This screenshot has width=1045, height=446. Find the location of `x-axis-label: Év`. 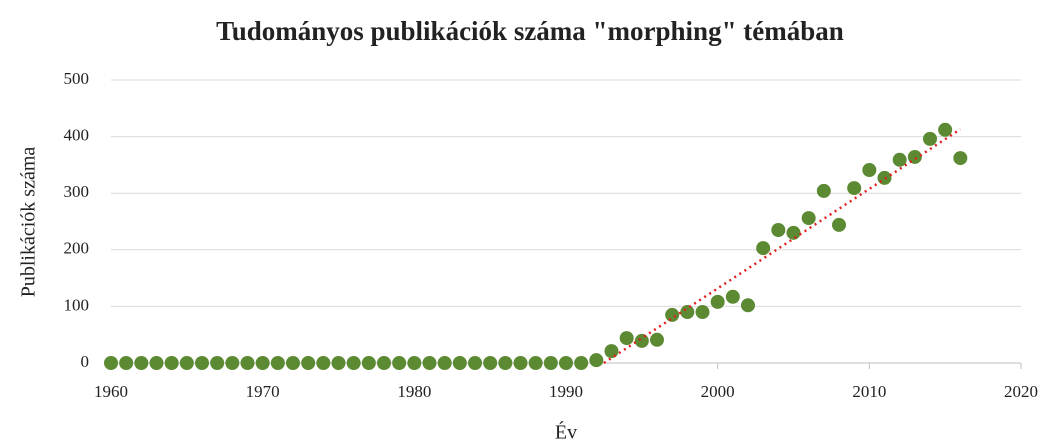

x-axis-label: Év is located at coordinates (566, 432).